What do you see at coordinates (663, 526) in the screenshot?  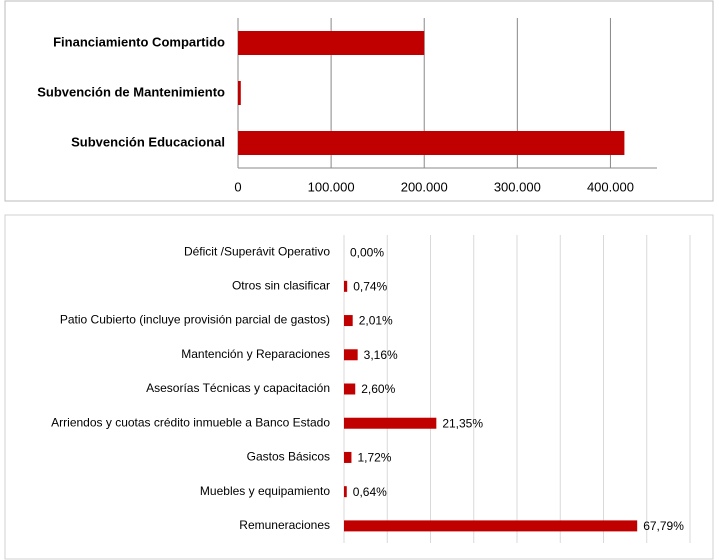 I see `data-label: 67,79%` at bounding box center [663, 526].